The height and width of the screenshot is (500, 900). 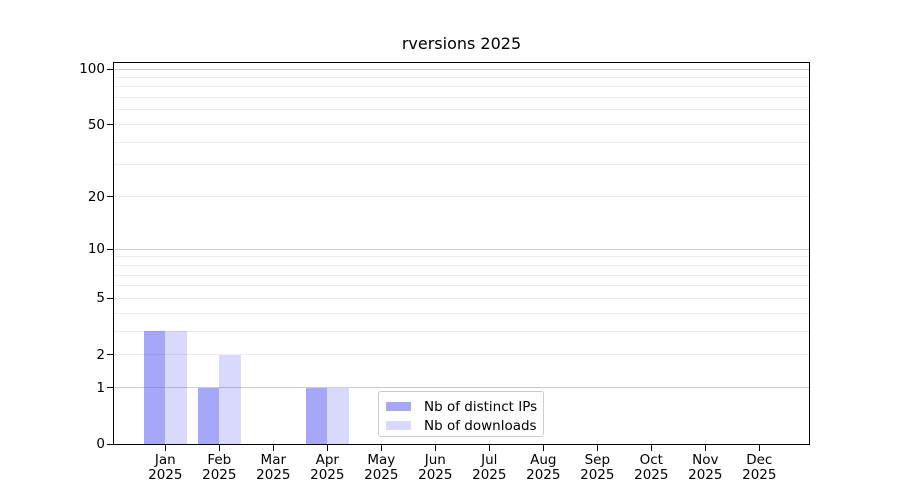 I want to click on legend-label: Nb of downloads, so click(x=480, y=425).